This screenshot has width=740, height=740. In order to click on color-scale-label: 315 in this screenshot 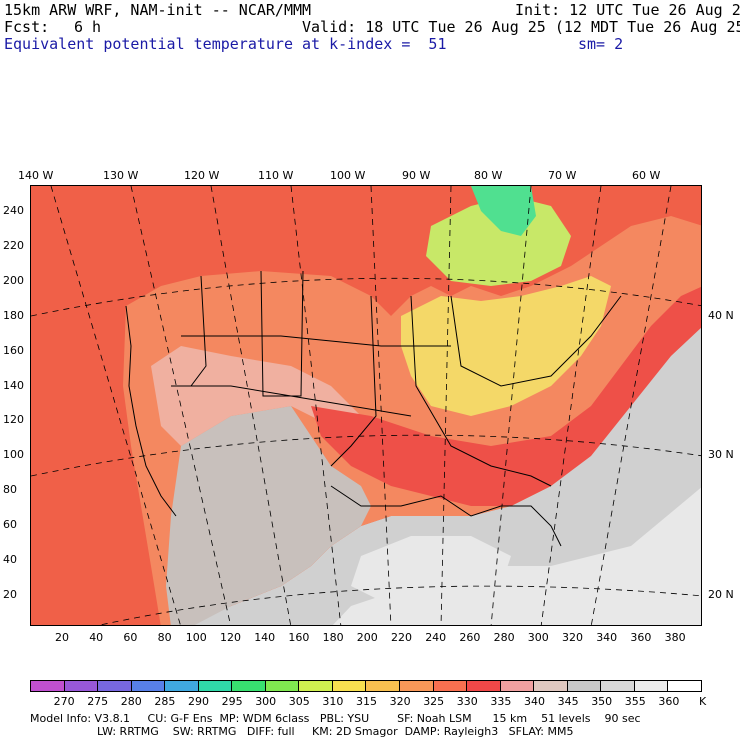, I will do `click(366, 701)`.